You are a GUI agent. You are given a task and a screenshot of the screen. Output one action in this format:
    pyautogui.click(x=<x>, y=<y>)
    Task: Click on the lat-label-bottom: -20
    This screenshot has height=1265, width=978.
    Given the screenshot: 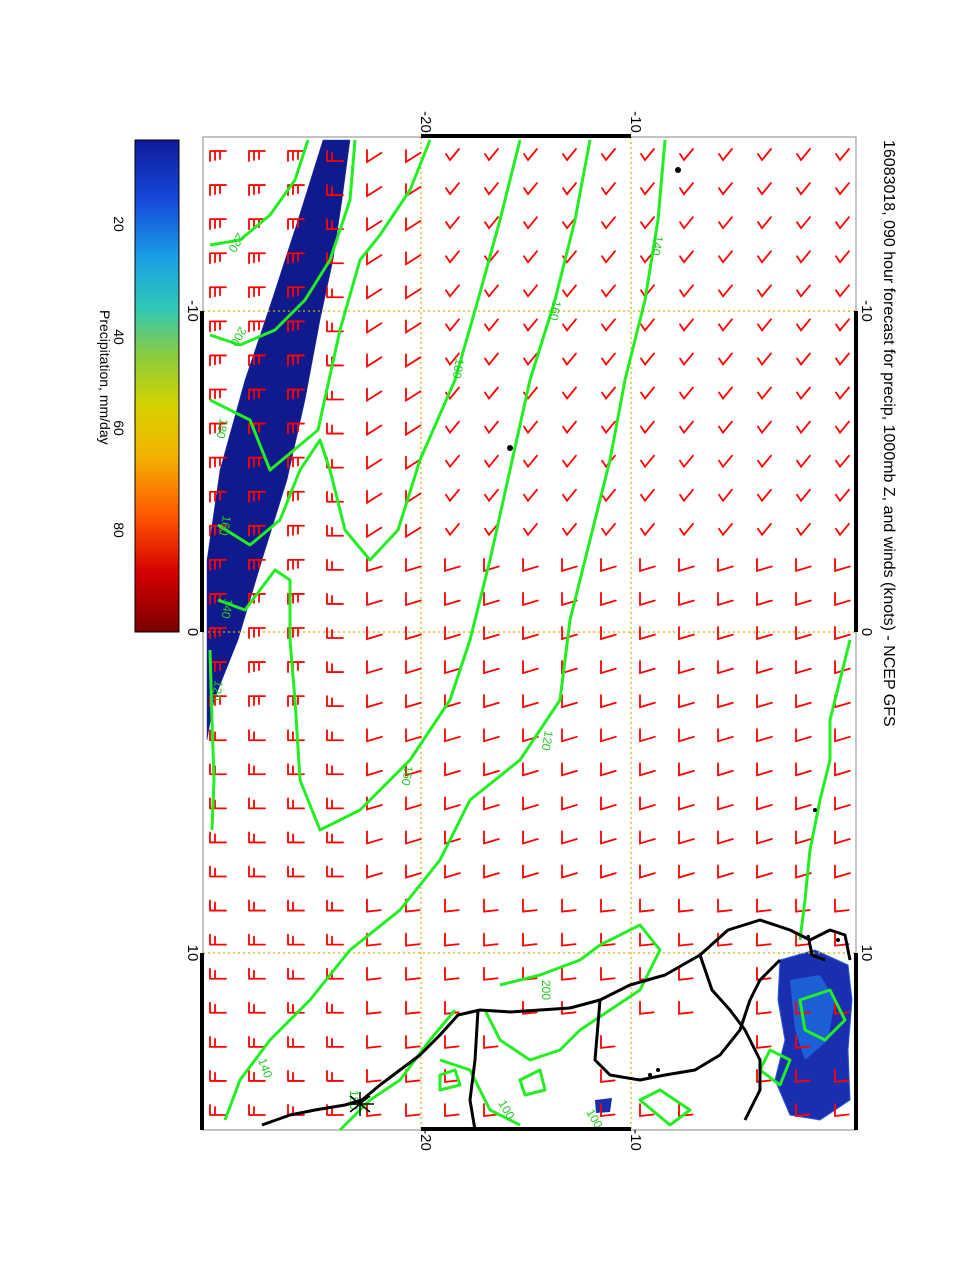 What is the action you would take?
    pyautogui.click(x=425, y=1140)
    